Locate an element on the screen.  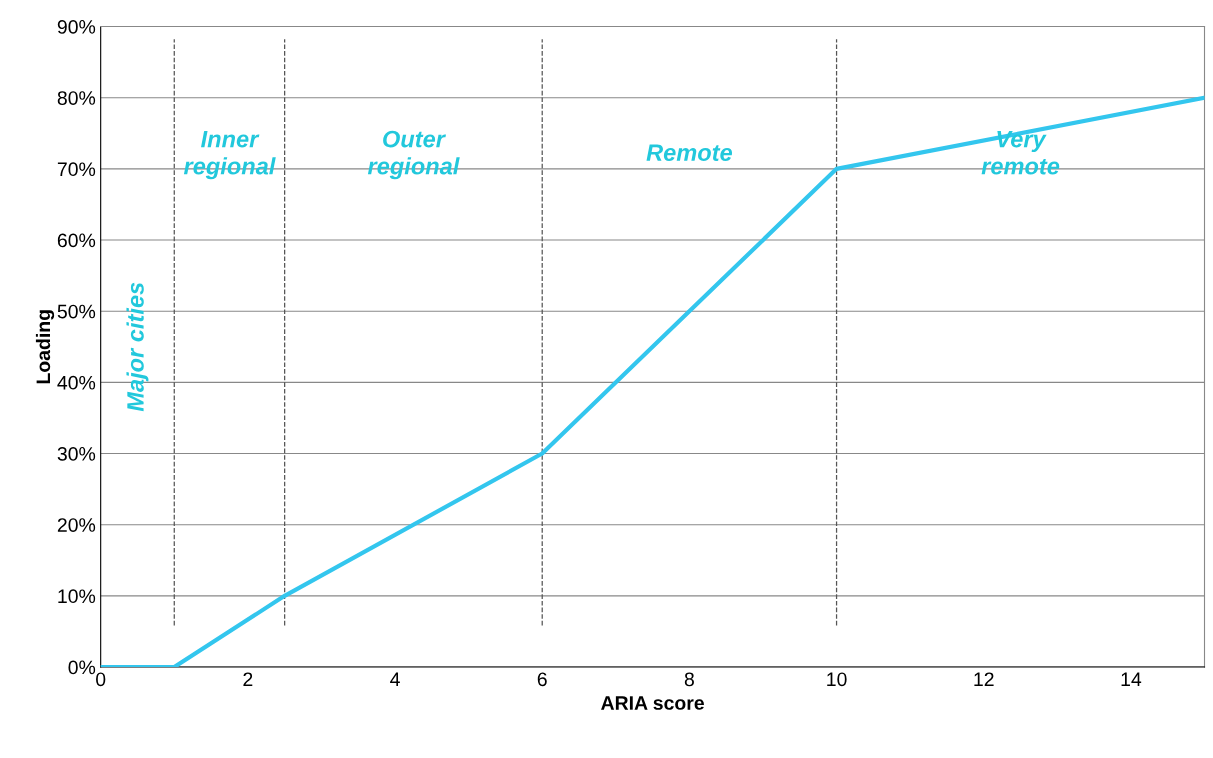
annotation: Outer regional is located at coordinates (413, 155).